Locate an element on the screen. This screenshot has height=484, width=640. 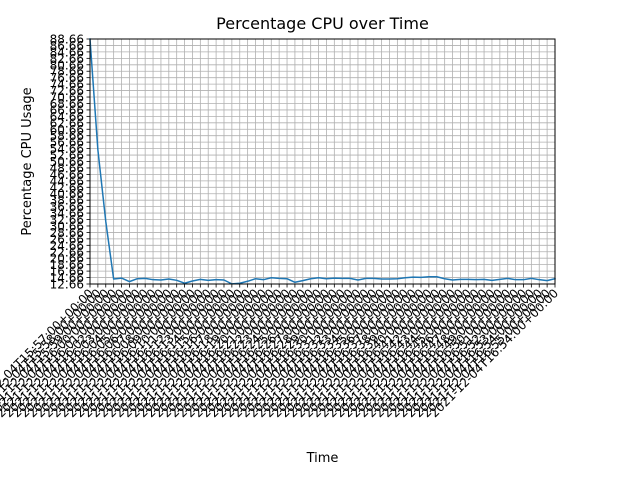
y-tick-label: 42.66 is located at coordinates (67, 188).